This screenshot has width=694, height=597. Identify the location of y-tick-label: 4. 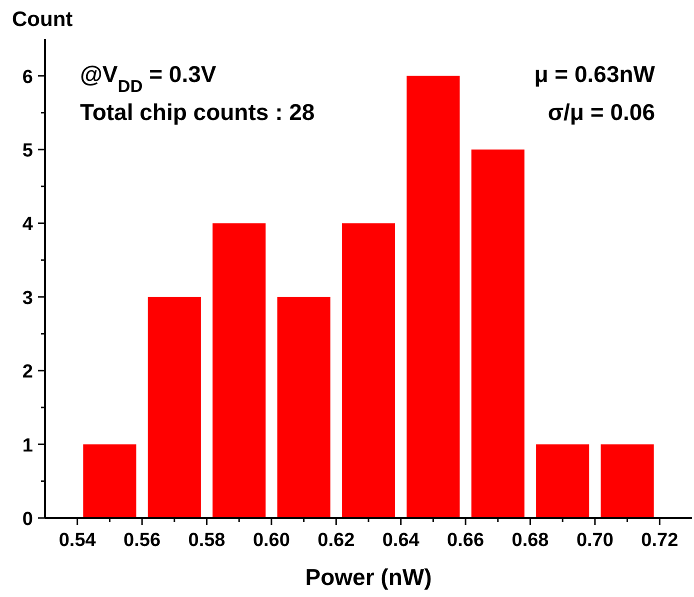
(28, 225).